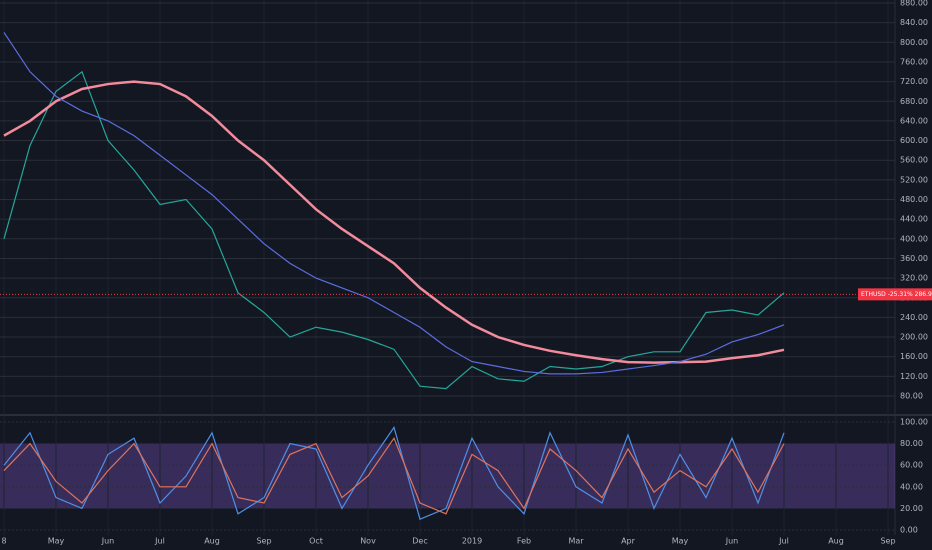 The image size is (932, 550). Describe the element at coordinates (914, 317) in the screenshot. I see `y-tick-label: 240.00` at that location.